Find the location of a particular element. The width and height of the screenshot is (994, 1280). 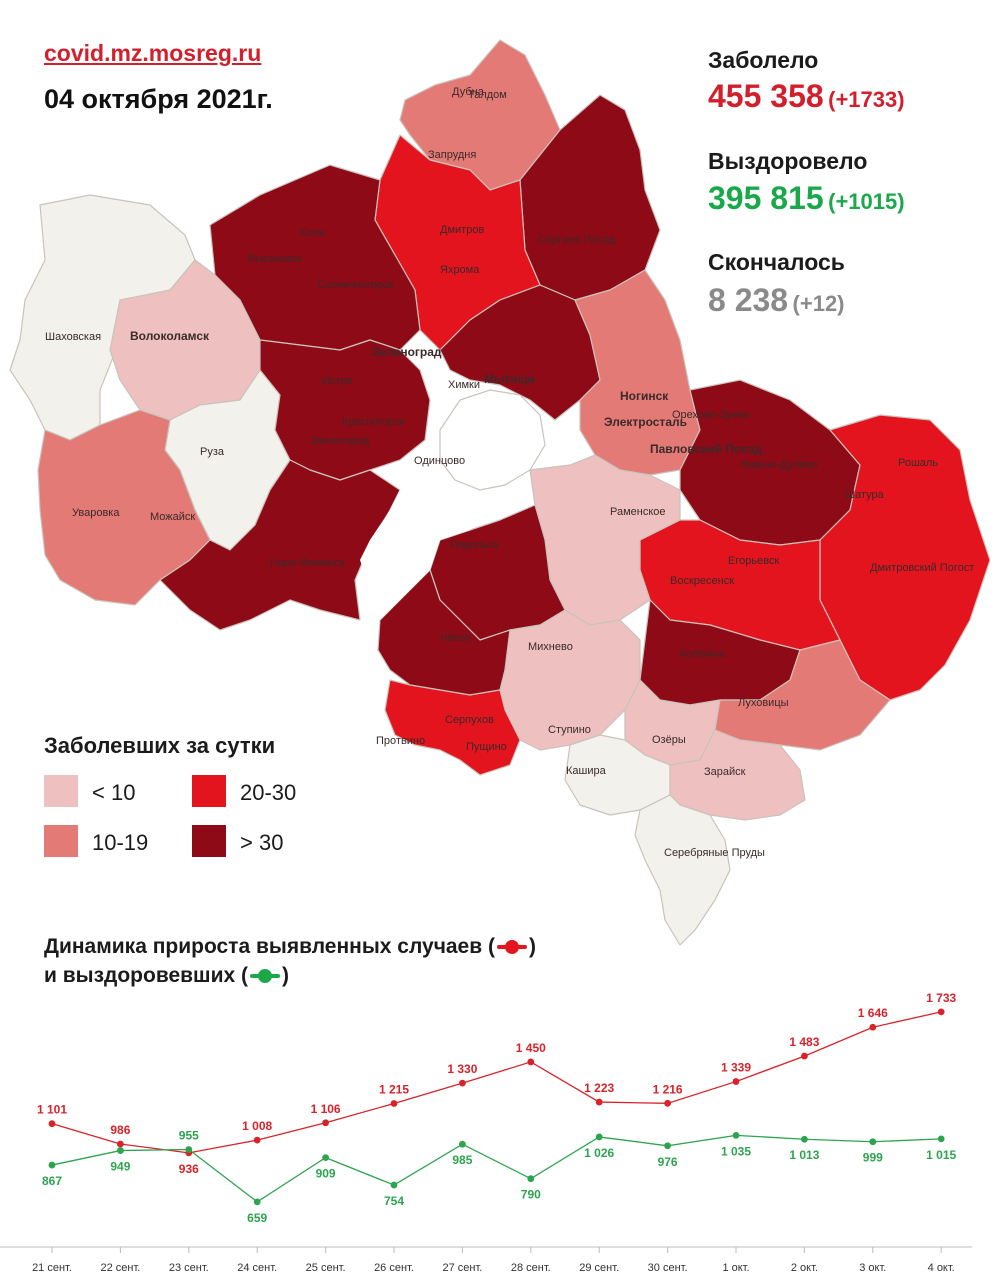

x-tick-label: 1 окт. is located at coordinates (735, 1268).